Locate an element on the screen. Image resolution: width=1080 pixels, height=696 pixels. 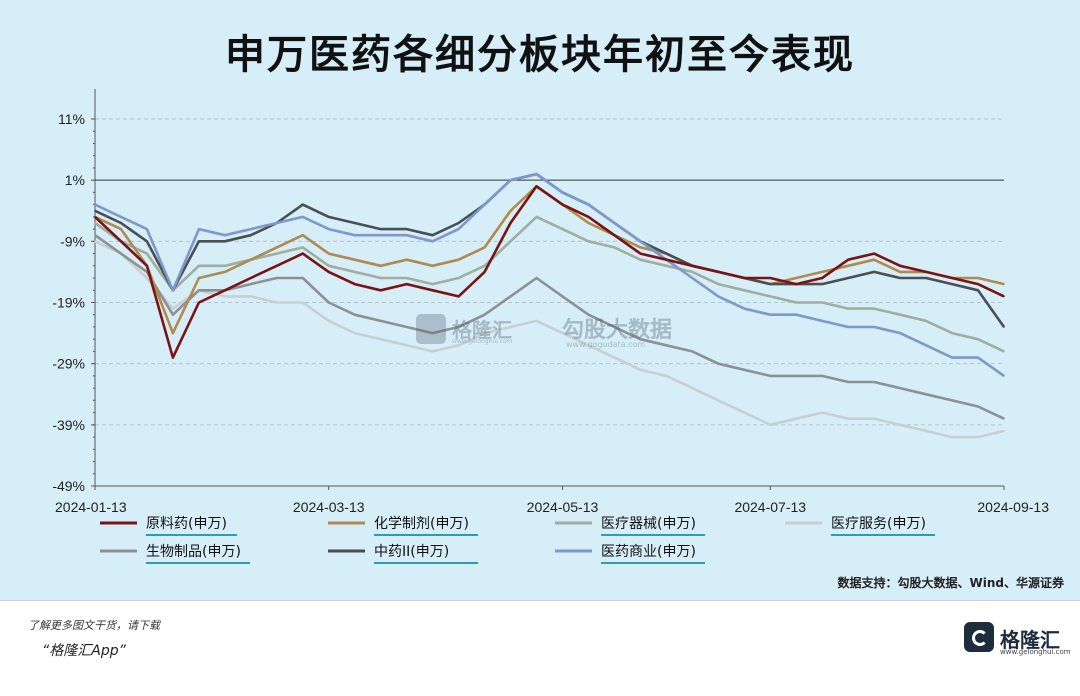
y-tick-label: -9% is located at coordinates (72, 241).